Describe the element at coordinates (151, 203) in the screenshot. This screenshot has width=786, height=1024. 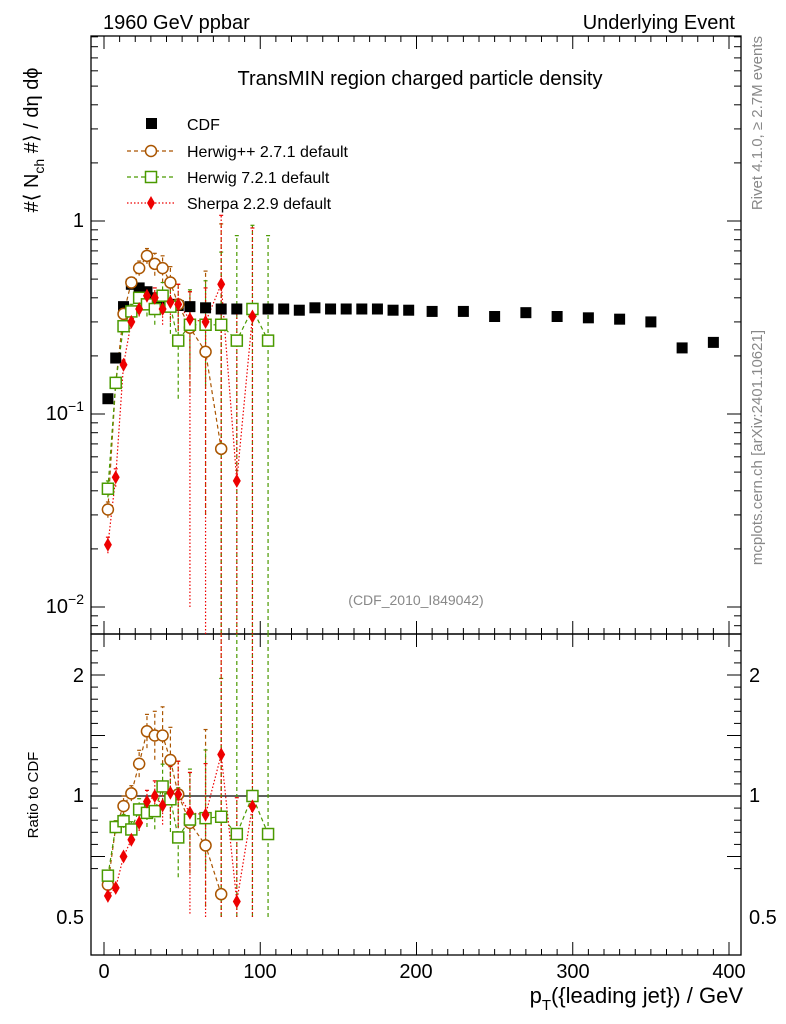
I see `legend-marker-sherpa` at that location.